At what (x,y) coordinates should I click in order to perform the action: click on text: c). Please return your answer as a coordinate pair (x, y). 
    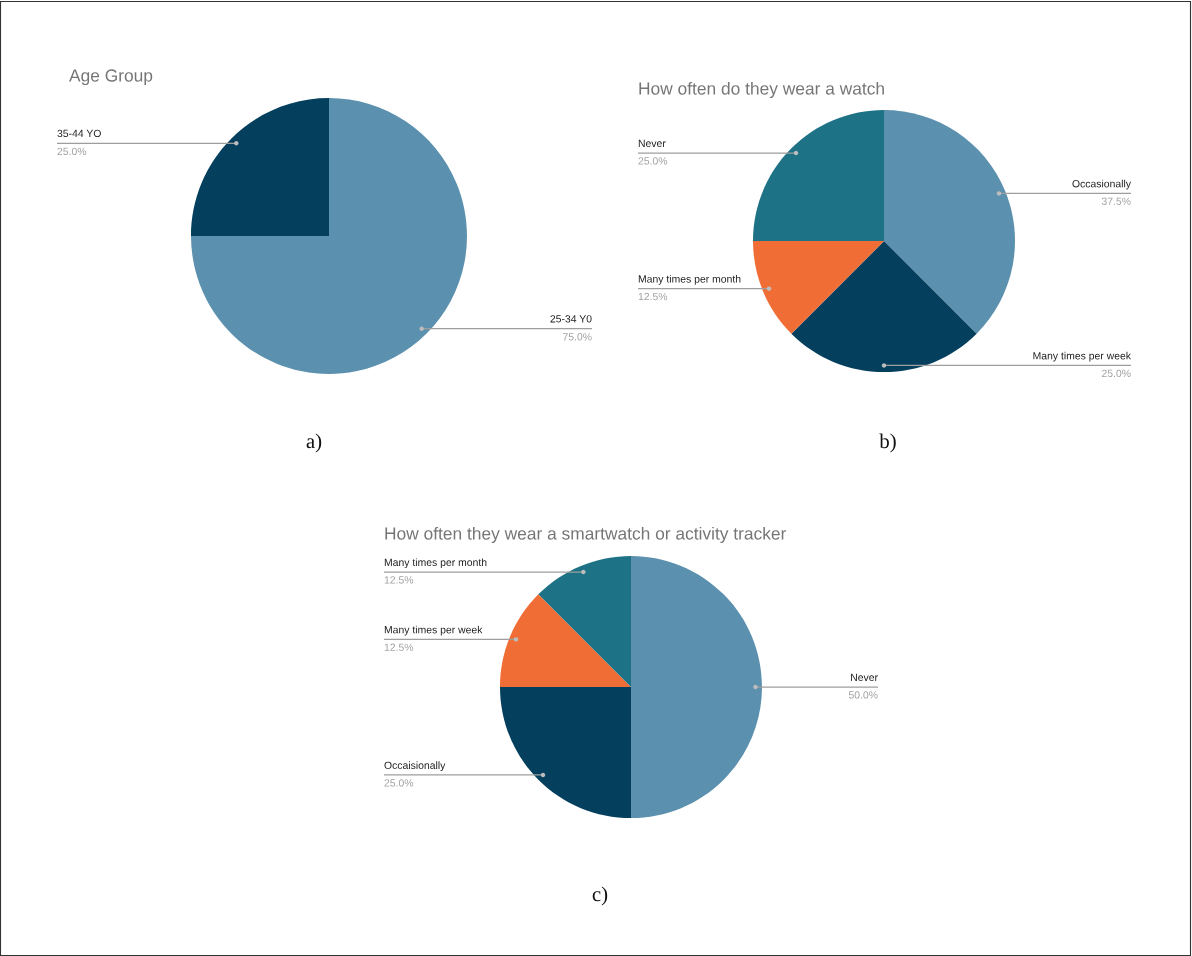
    Looking at the image, I should click on (600, 896).